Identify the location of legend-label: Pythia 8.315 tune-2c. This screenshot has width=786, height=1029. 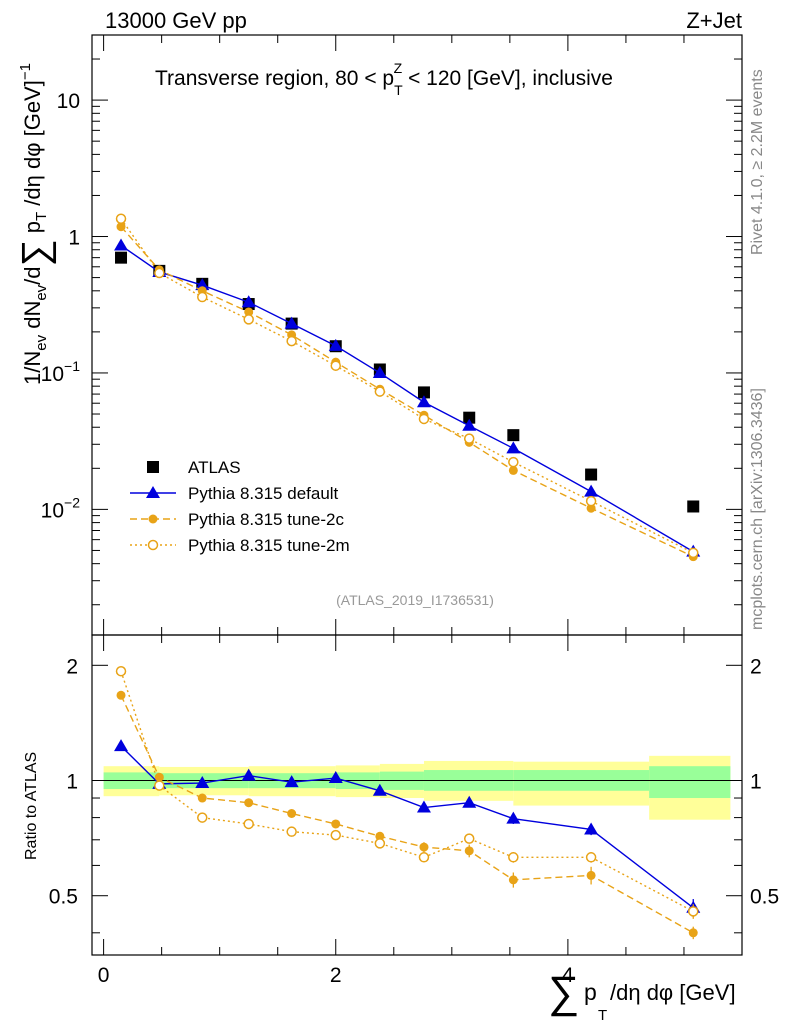
(266, 519).